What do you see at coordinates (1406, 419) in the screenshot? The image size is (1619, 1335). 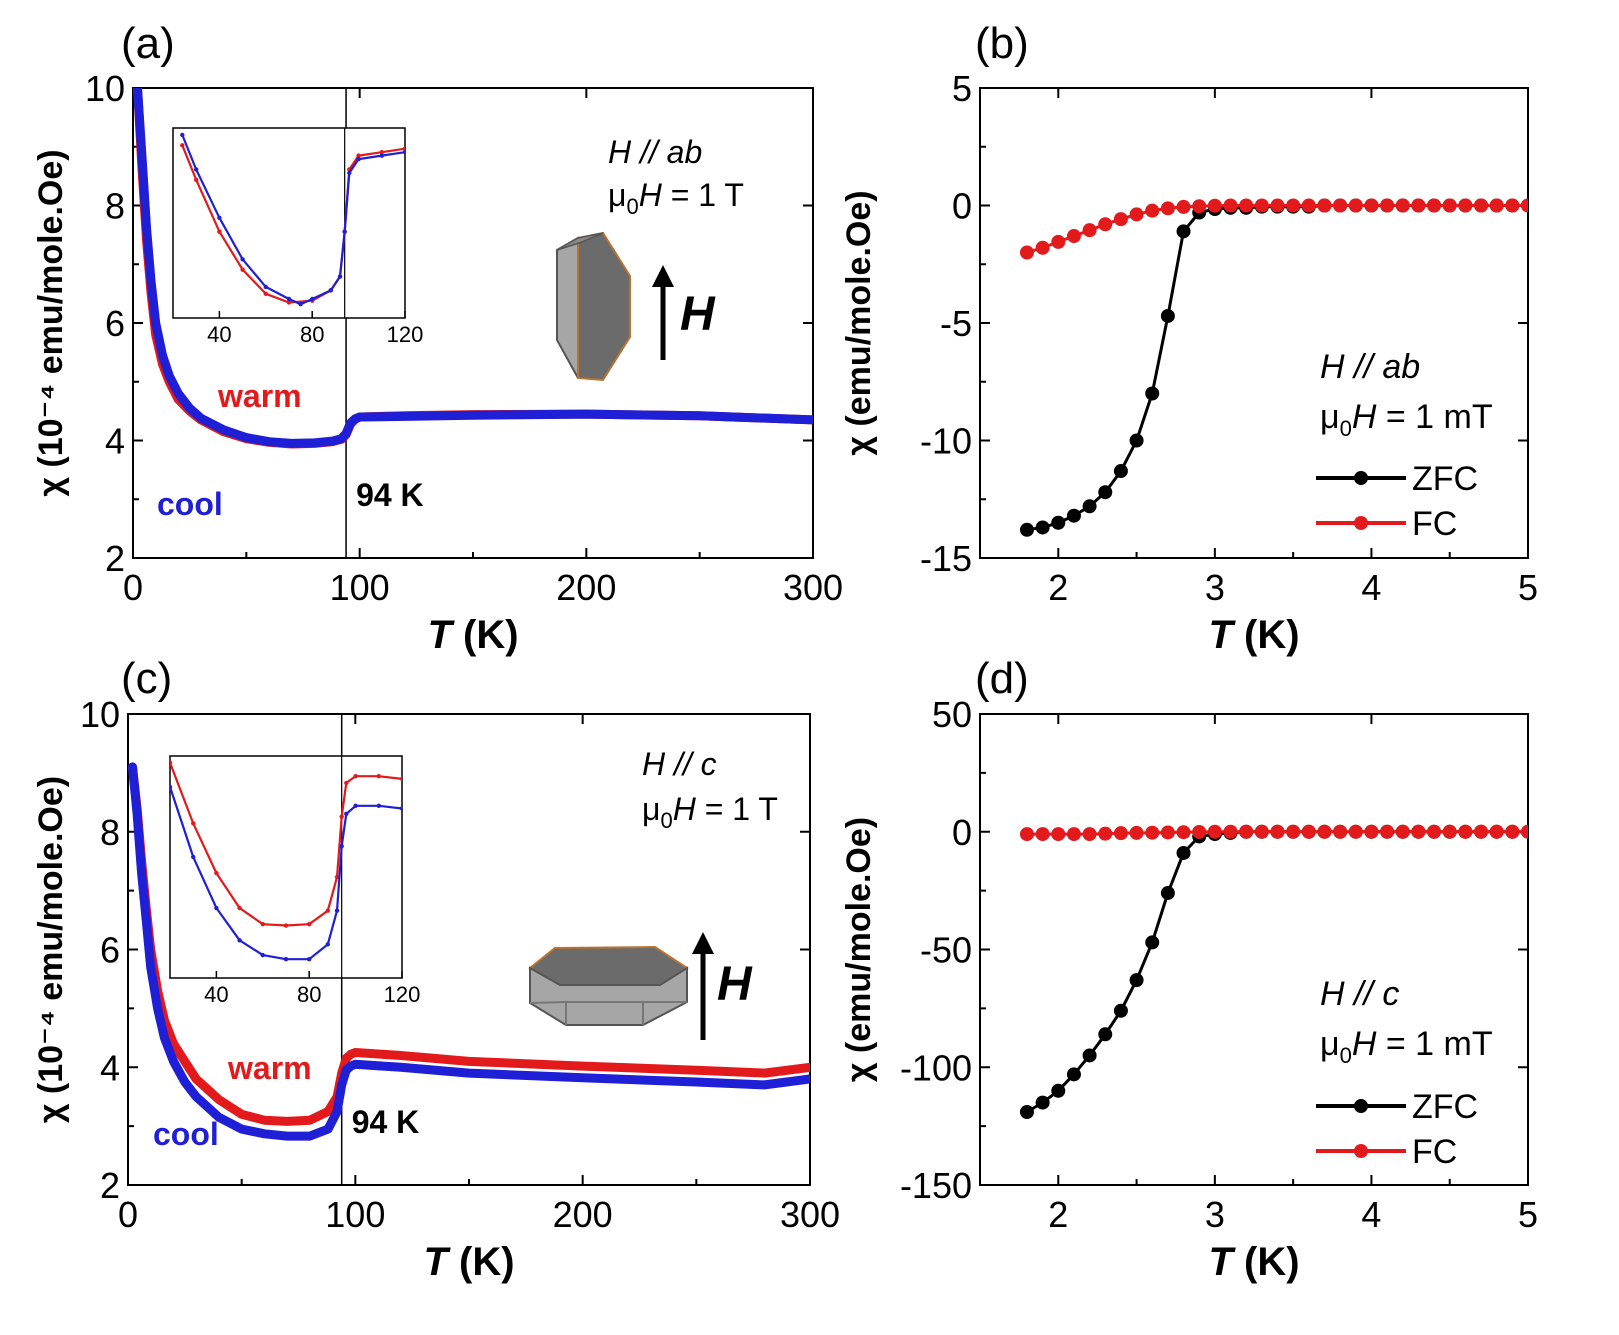 I see `field-value: μ0H = 1 mT` at bounding box center [1406, 419].